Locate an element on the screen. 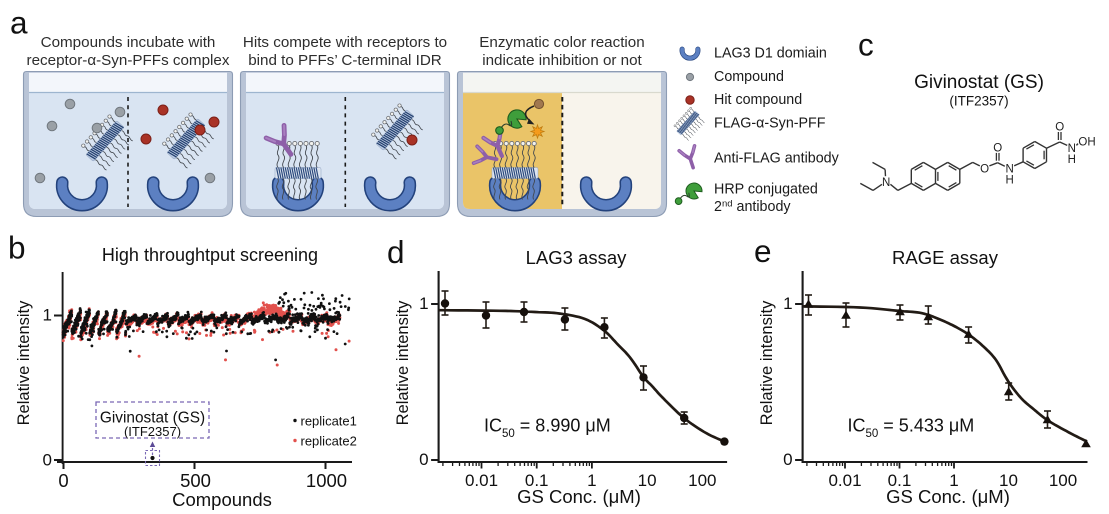  svg-text: b is located at coordinates (17, 248).